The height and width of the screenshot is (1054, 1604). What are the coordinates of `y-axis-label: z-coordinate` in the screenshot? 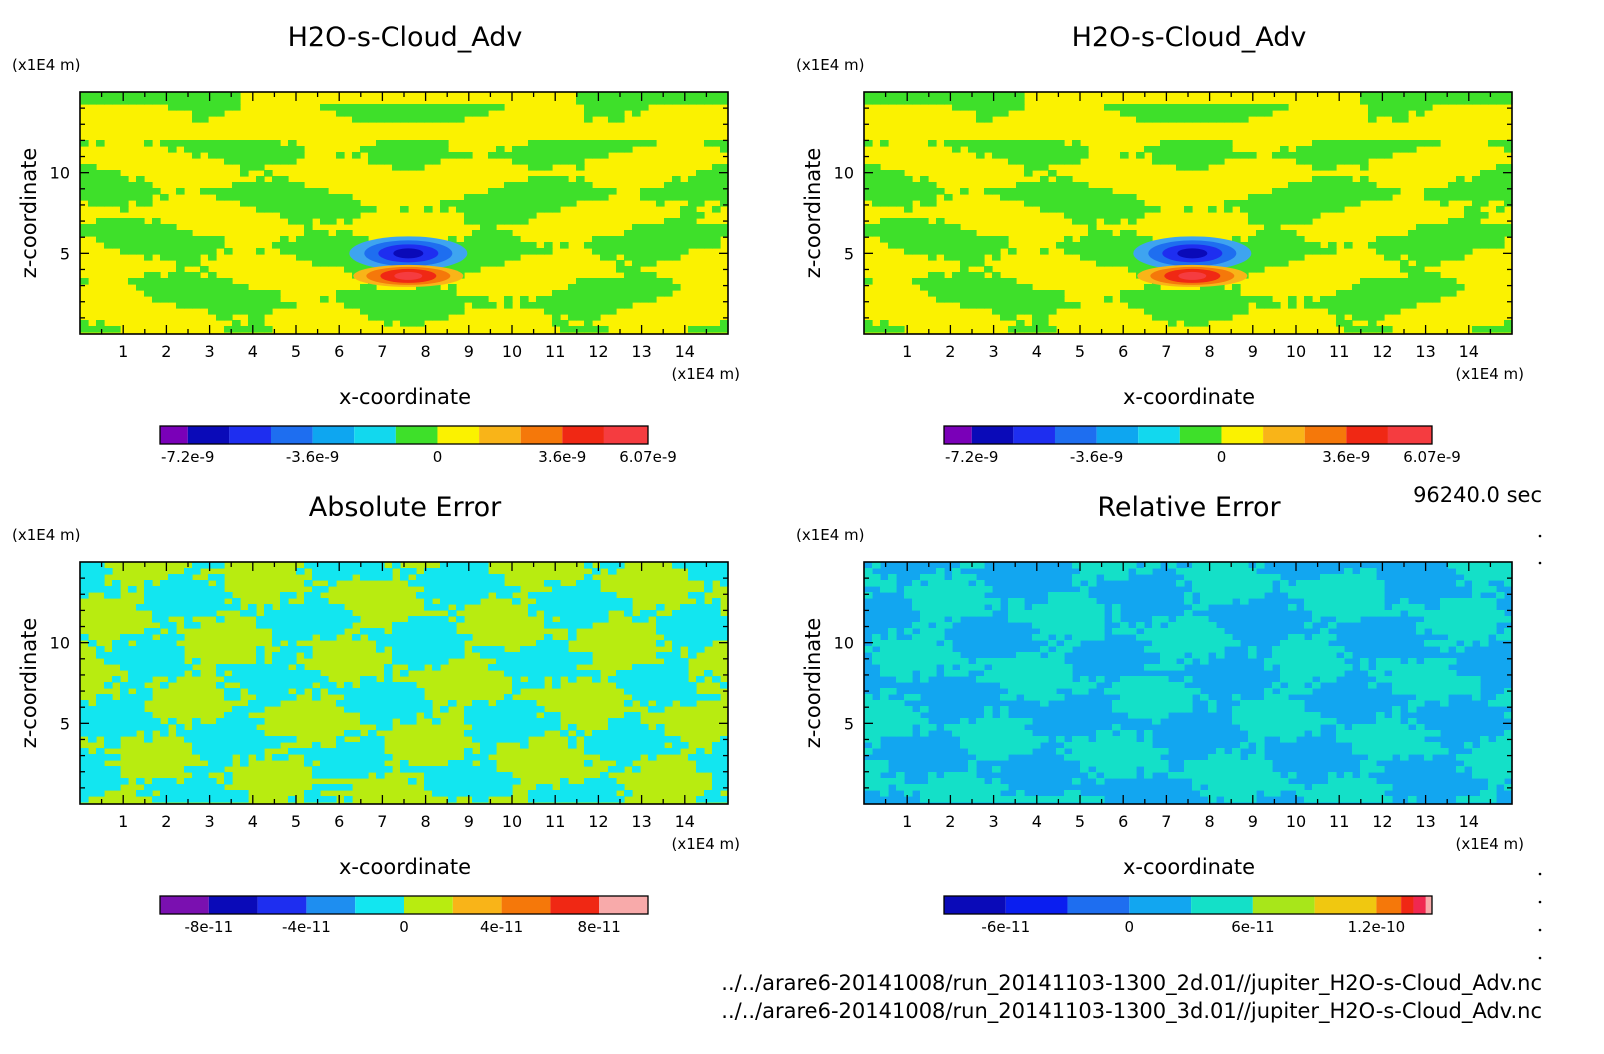 It's located at (29, 213).